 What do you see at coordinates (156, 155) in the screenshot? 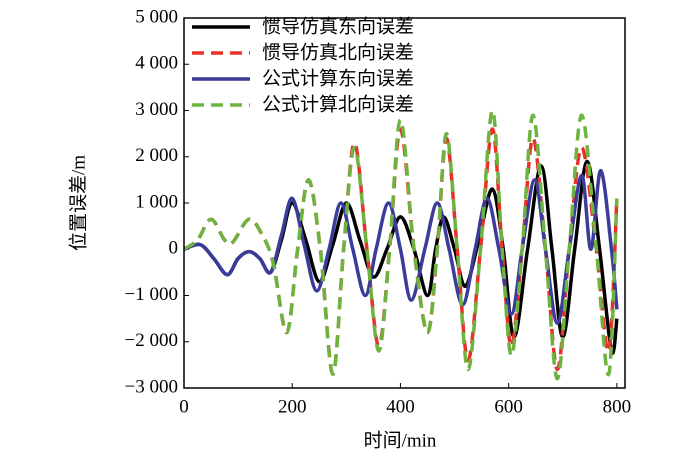
I see `y-tick-label: 2 000` at bounding box center [156, 155].